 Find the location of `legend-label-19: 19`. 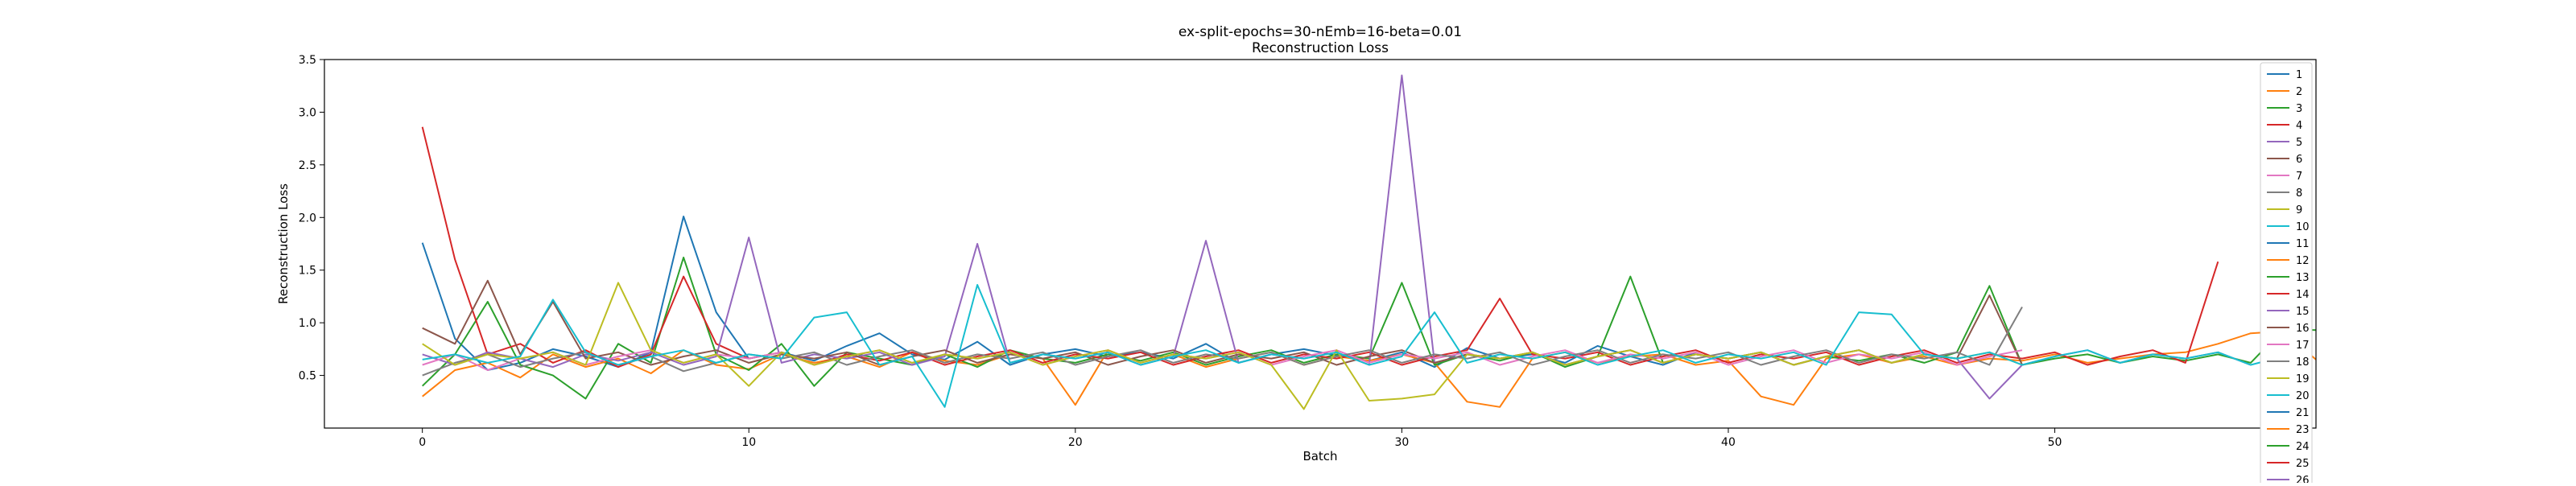

legend-label-19: 19 is located at coordinates (2303, 379).